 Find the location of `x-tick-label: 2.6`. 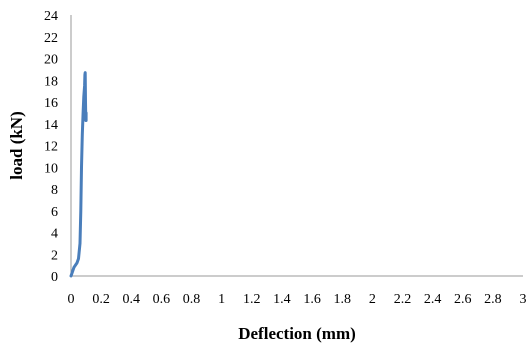

x-tick-label: 2.6 is located at coordinates (463, 299).